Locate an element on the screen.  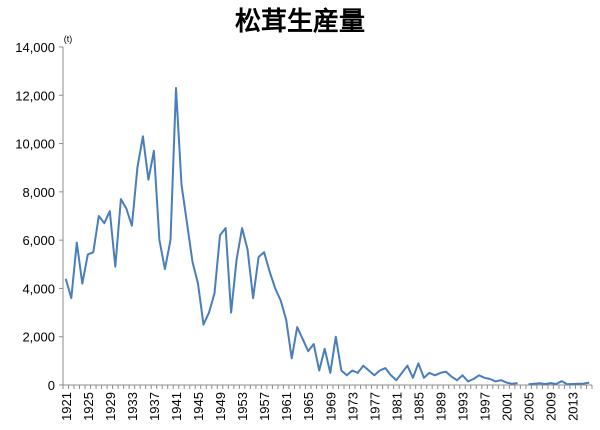
x-tick-label: 1929 is located at coordinates (110, 406).